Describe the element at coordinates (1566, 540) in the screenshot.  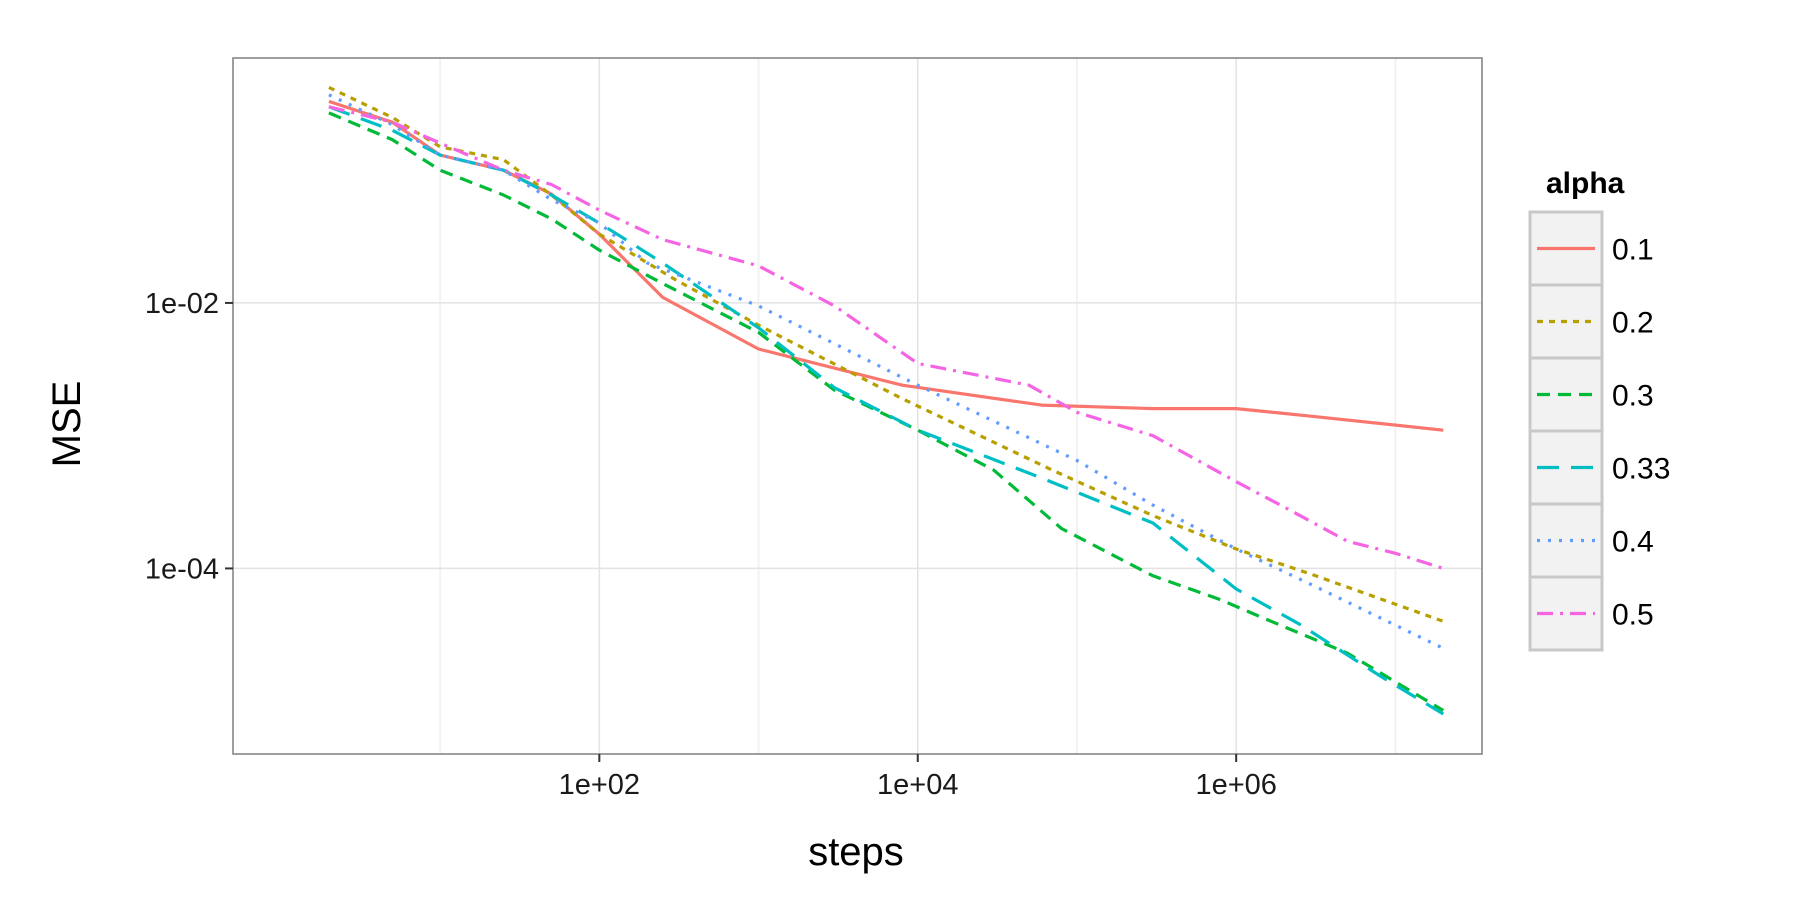
I see `legend-key-box` at that location.